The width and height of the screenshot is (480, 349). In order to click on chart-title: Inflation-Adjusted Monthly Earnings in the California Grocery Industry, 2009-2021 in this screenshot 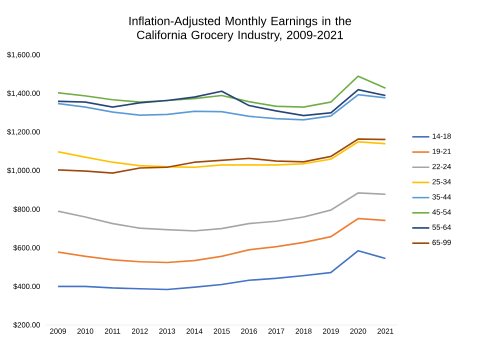, I will do `click(240, 29)`.